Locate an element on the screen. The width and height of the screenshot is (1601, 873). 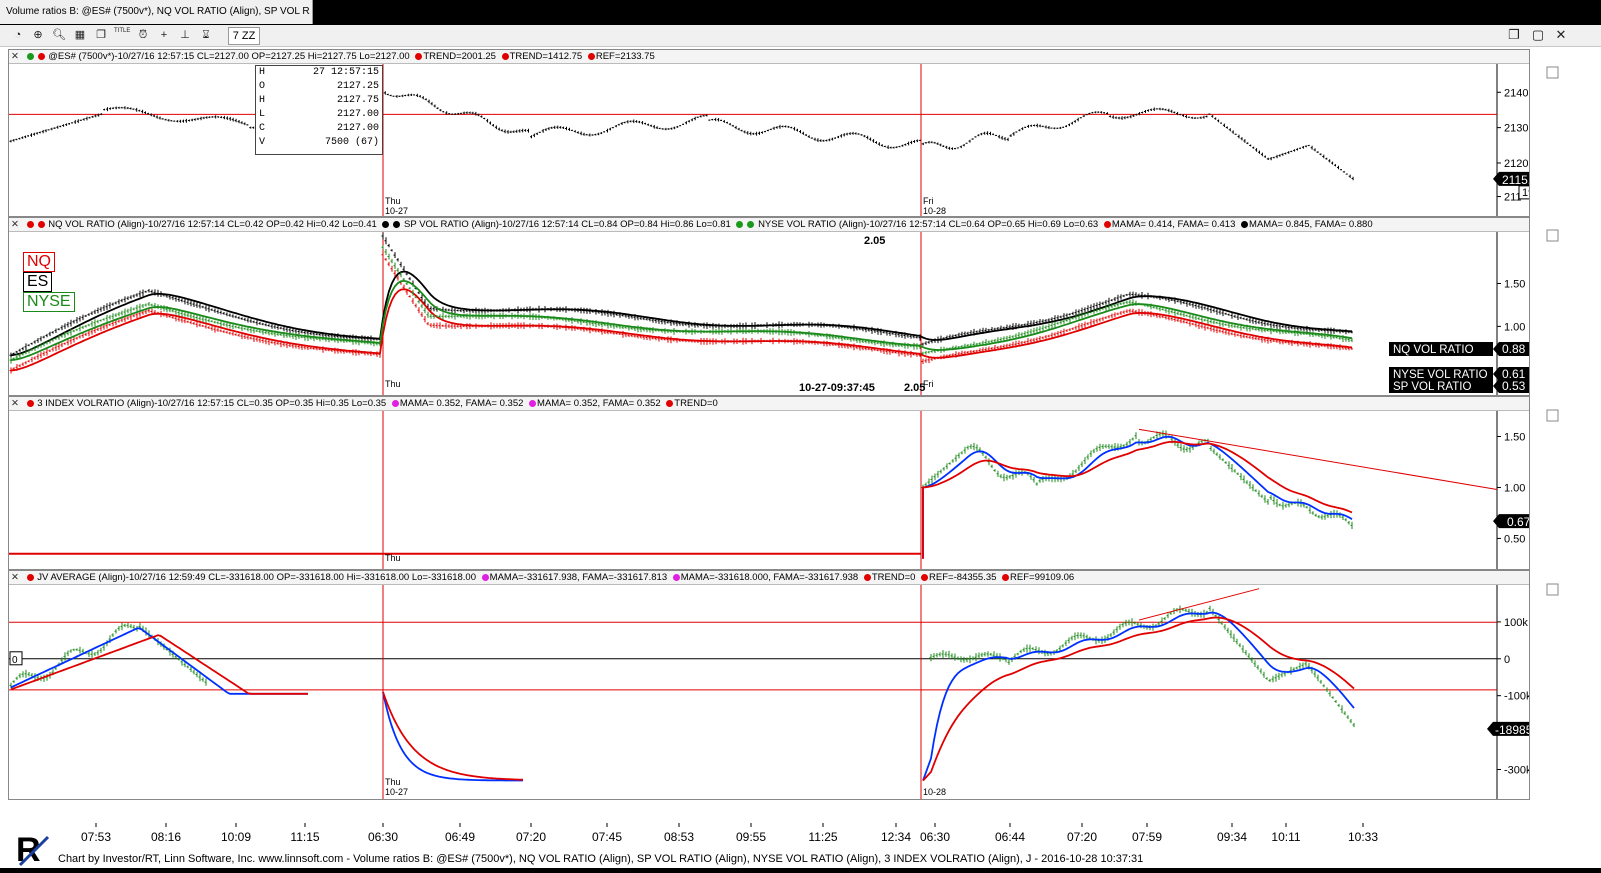
draw-icon: + is located at coordinates (164, 35).